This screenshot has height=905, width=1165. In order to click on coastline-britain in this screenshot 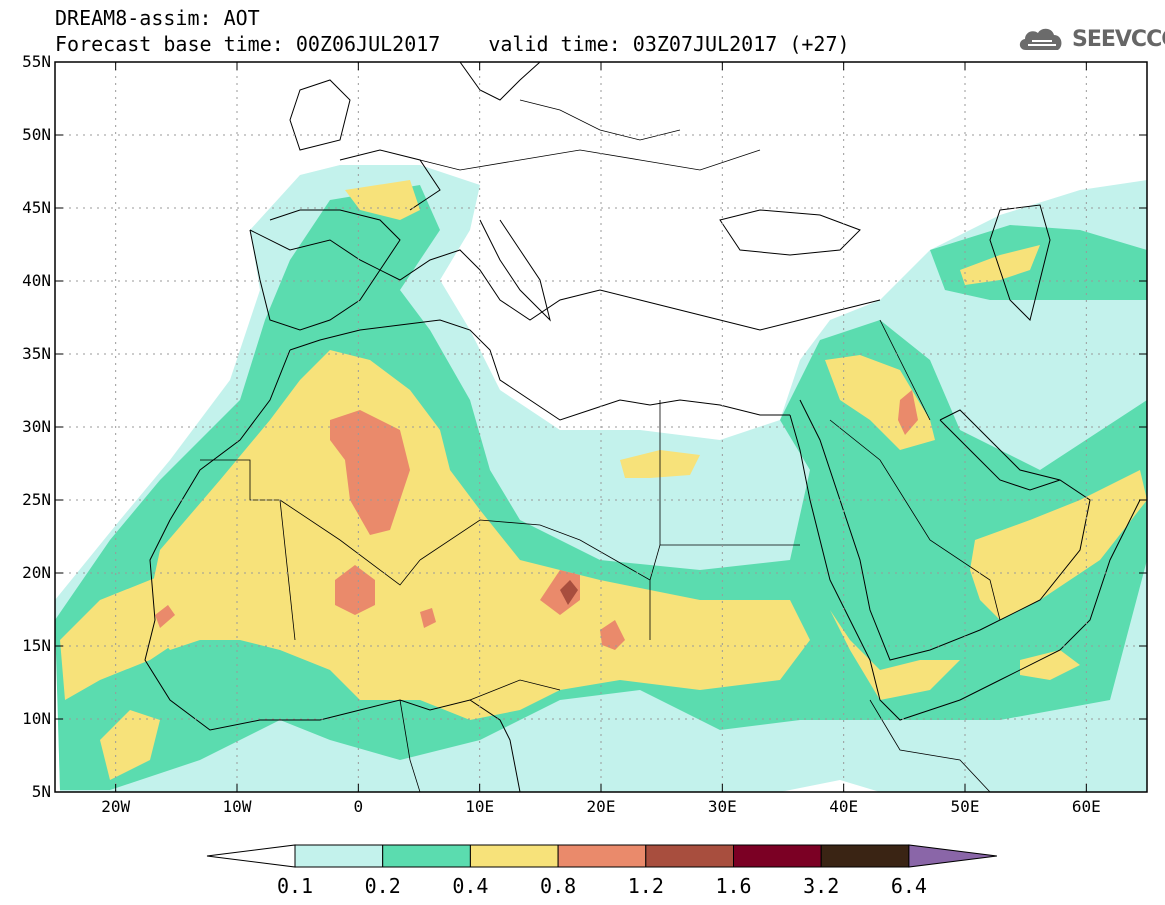, I will do `click(320, 115)`.